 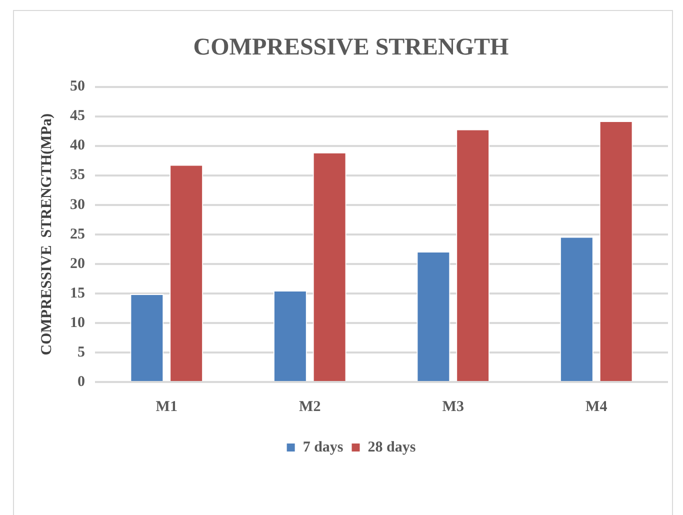 I want to click on y-tick-label: 50, so click(x=77, y=86).